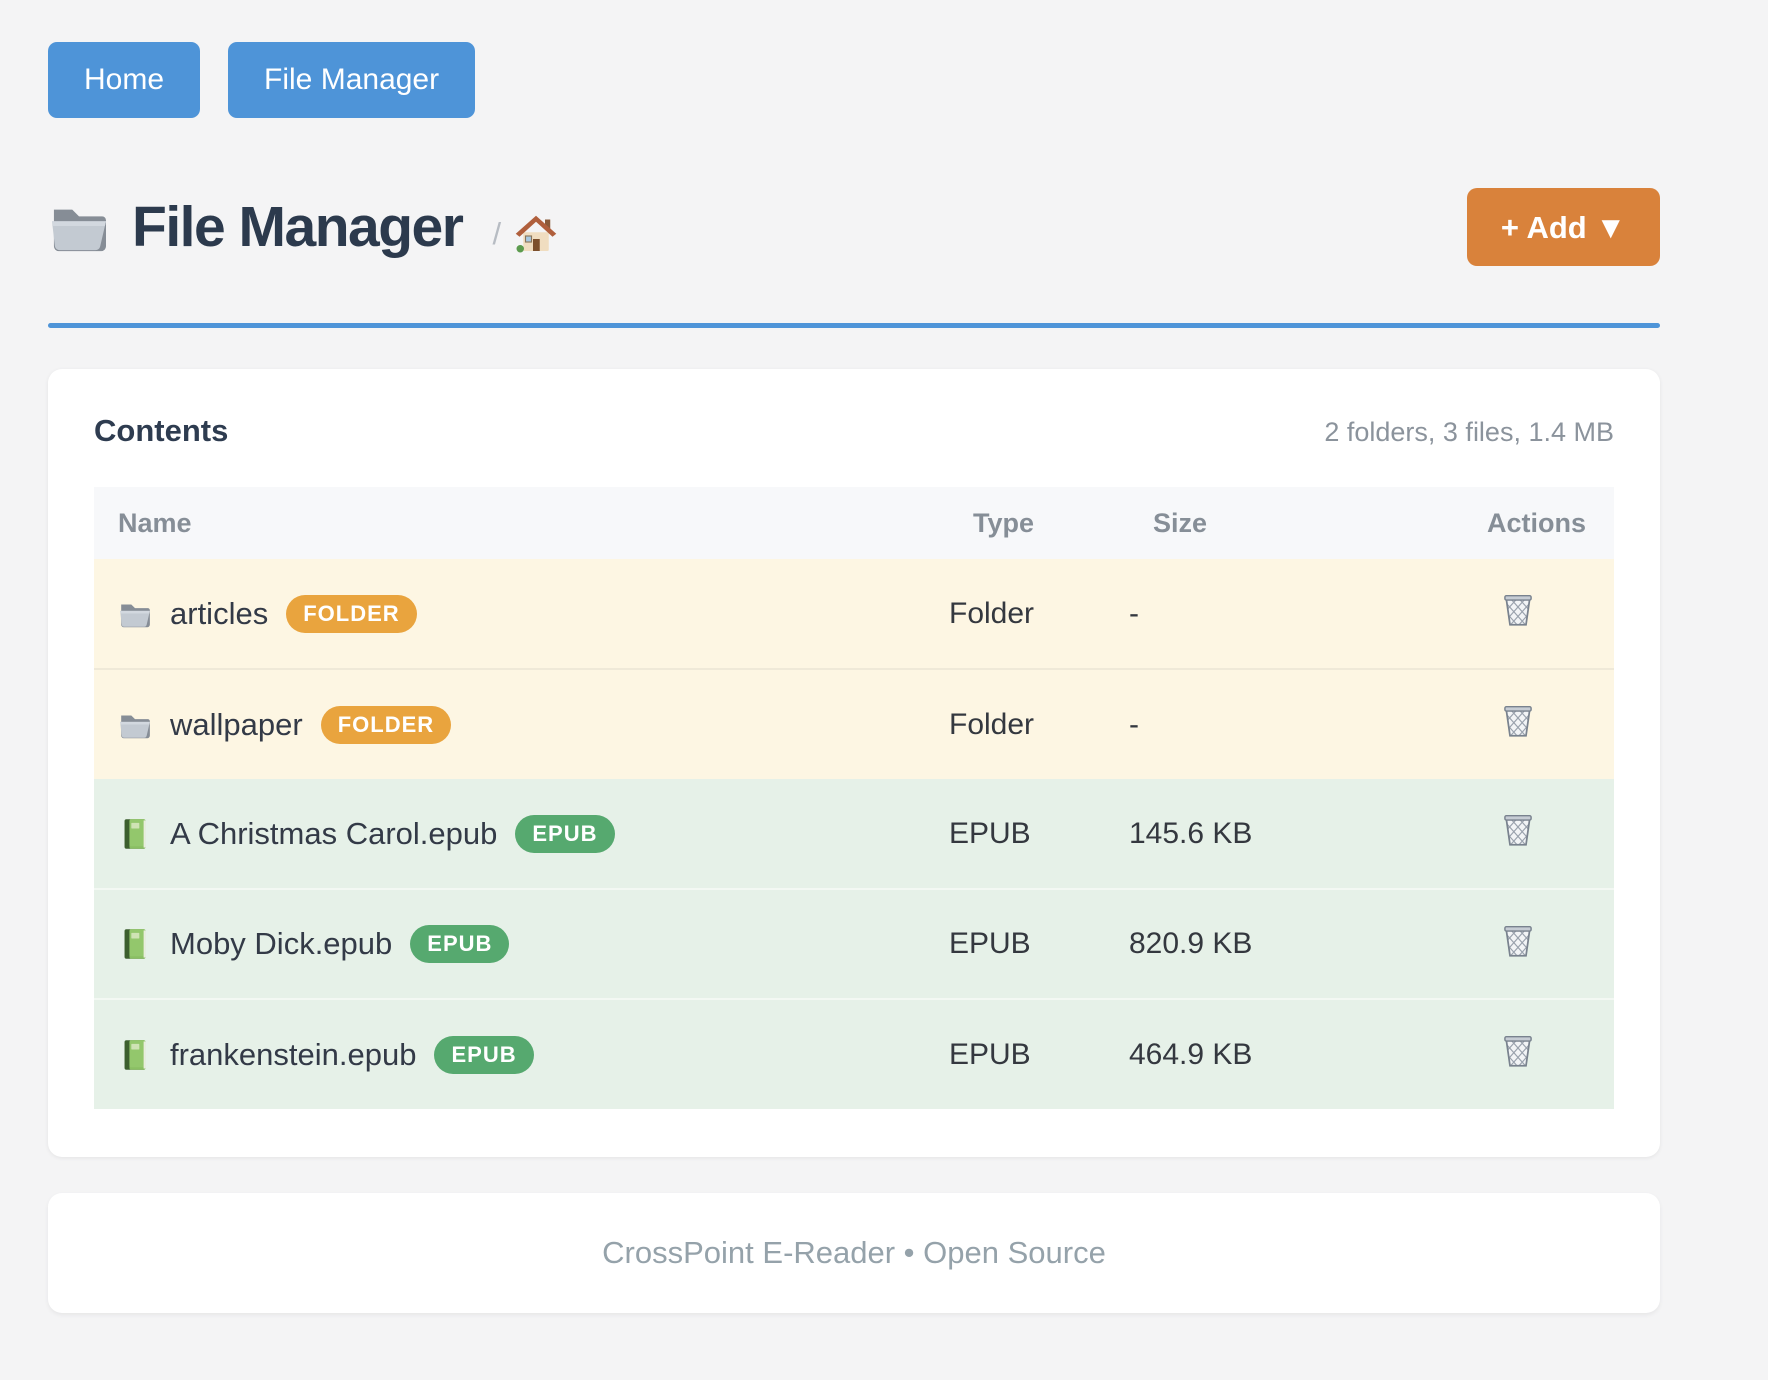 The image size is (1768, 1380). Describe the element at coordinates (352, 80) in the screenshot. I see `file-manager-button: File Manager` at that location.